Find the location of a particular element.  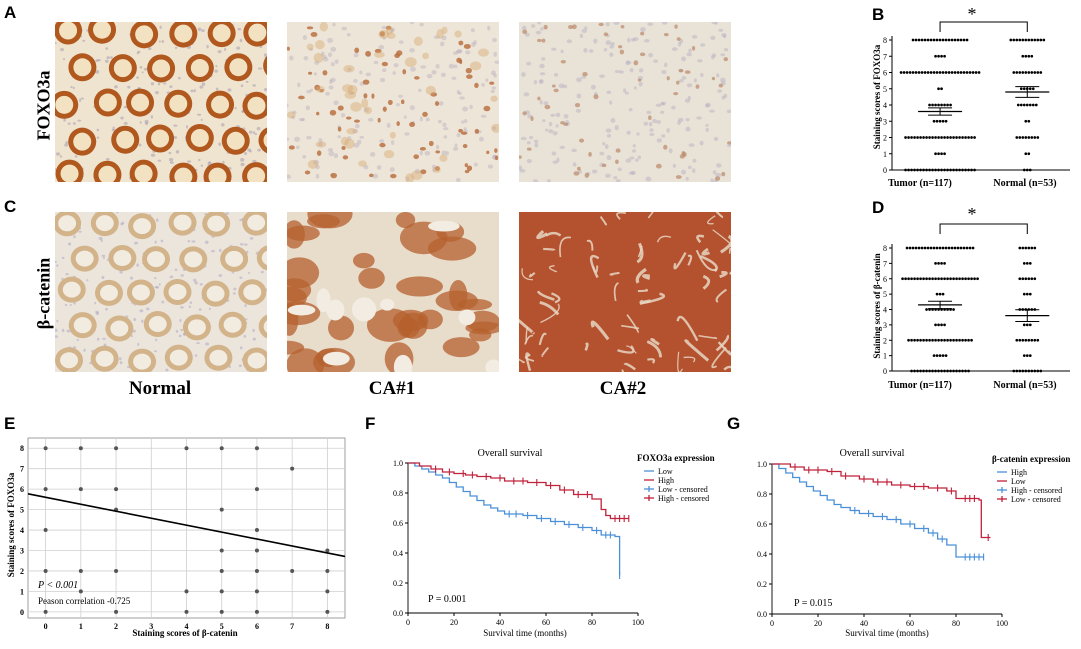

chart-d-ytick-label: 0 is located at coordinates (885, 371).